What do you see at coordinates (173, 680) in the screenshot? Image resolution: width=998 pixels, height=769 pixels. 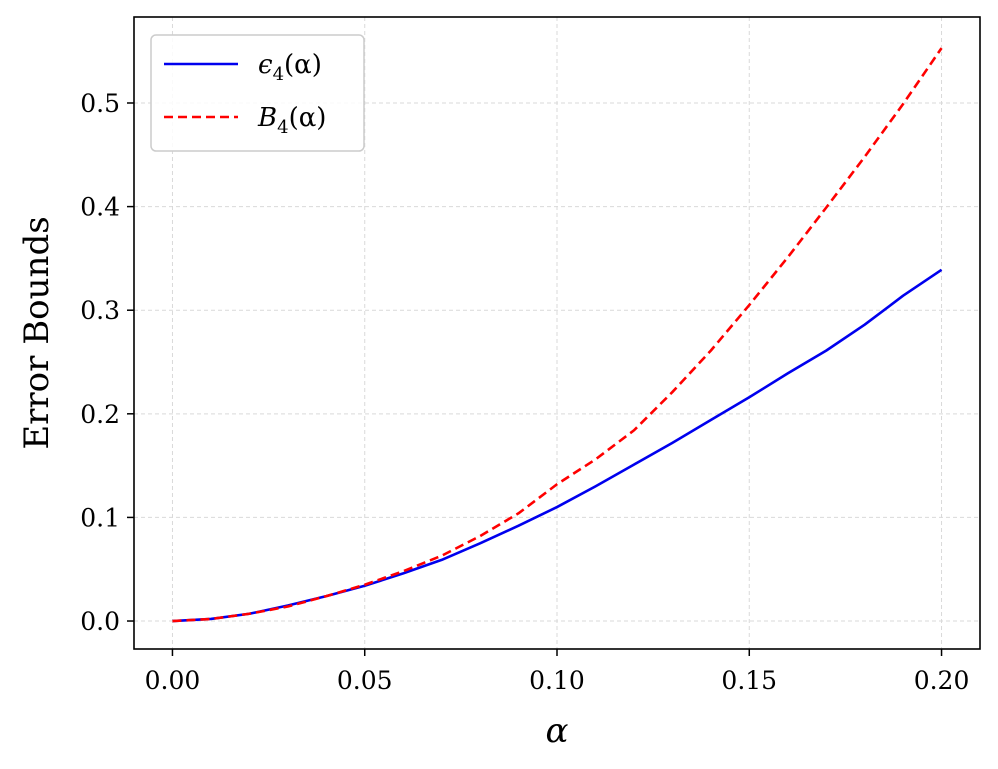 I see `x-tick-label: 0.00` at bounding box center [173, 680].